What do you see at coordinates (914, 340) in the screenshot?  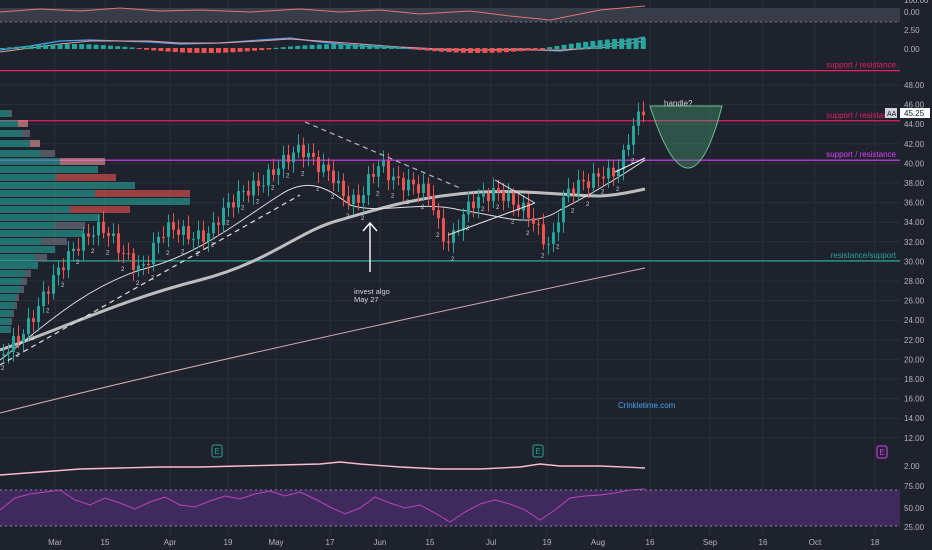 I see `y-tick-label: 22.00` at bounding box center [914, 340].